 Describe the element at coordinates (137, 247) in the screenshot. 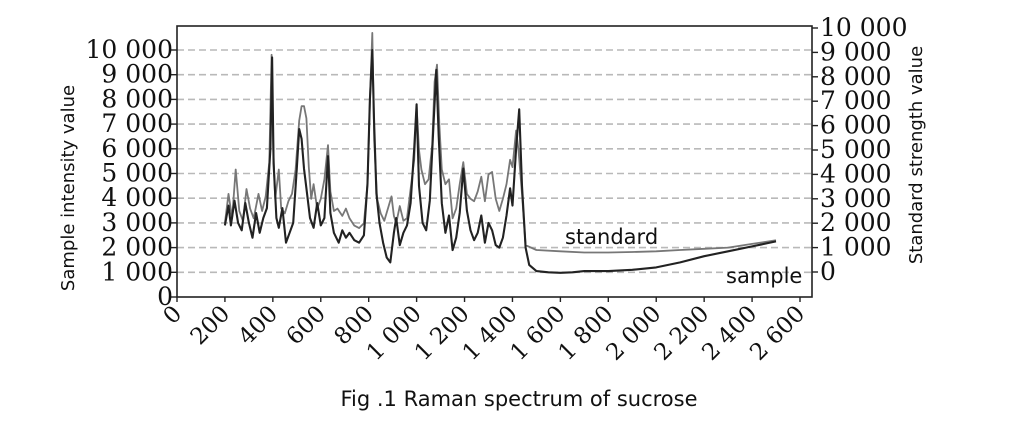

I see `left-tick-label-2: 2 000` at that location.